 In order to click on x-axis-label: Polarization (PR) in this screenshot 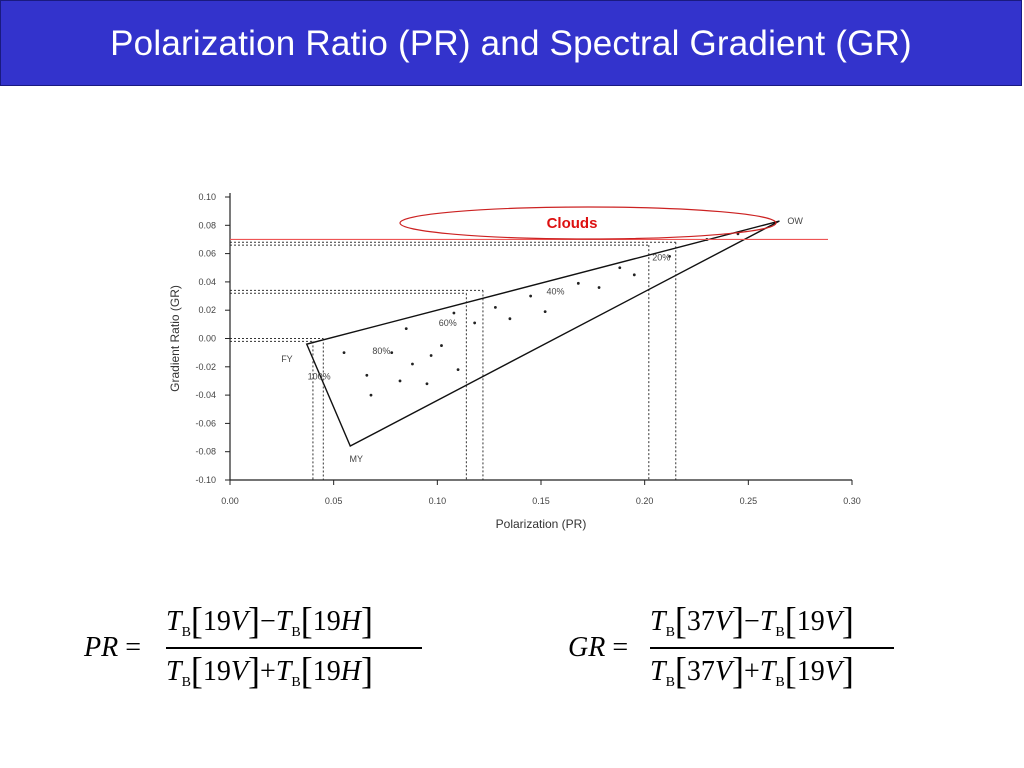, I will do `click(541, 524)`.